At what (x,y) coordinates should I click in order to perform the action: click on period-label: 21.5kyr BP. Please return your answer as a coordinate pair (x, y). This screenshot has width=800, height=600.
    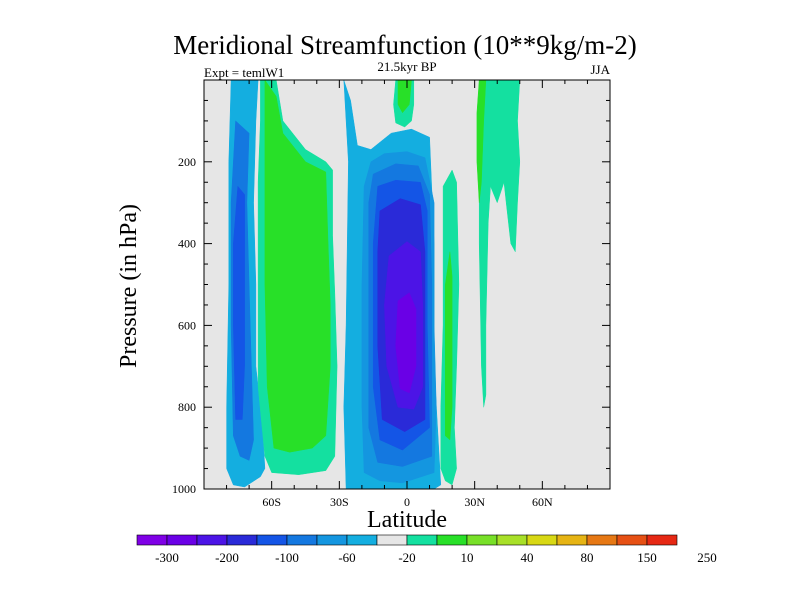
    Looking at the image, I should click on (406, 66).